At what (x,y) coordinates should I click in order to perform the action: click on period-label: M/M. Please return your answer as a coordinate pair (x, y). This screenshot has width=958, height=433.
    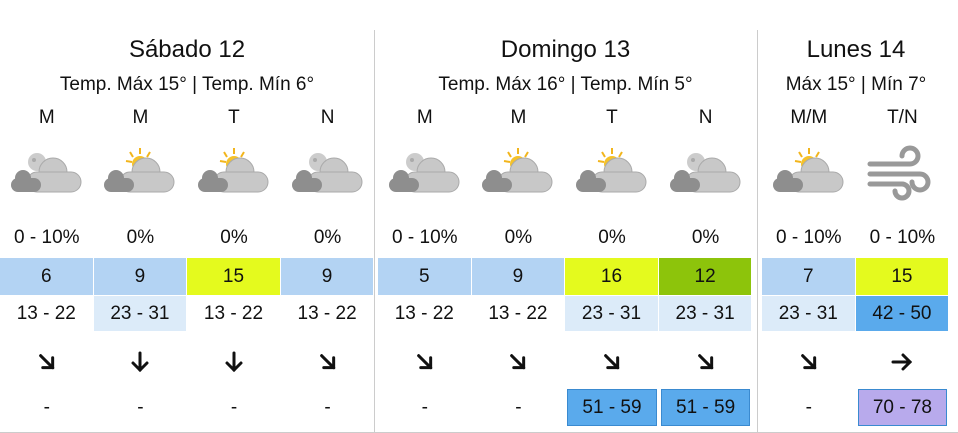
    Looking at the image, I should click on (809, 117).